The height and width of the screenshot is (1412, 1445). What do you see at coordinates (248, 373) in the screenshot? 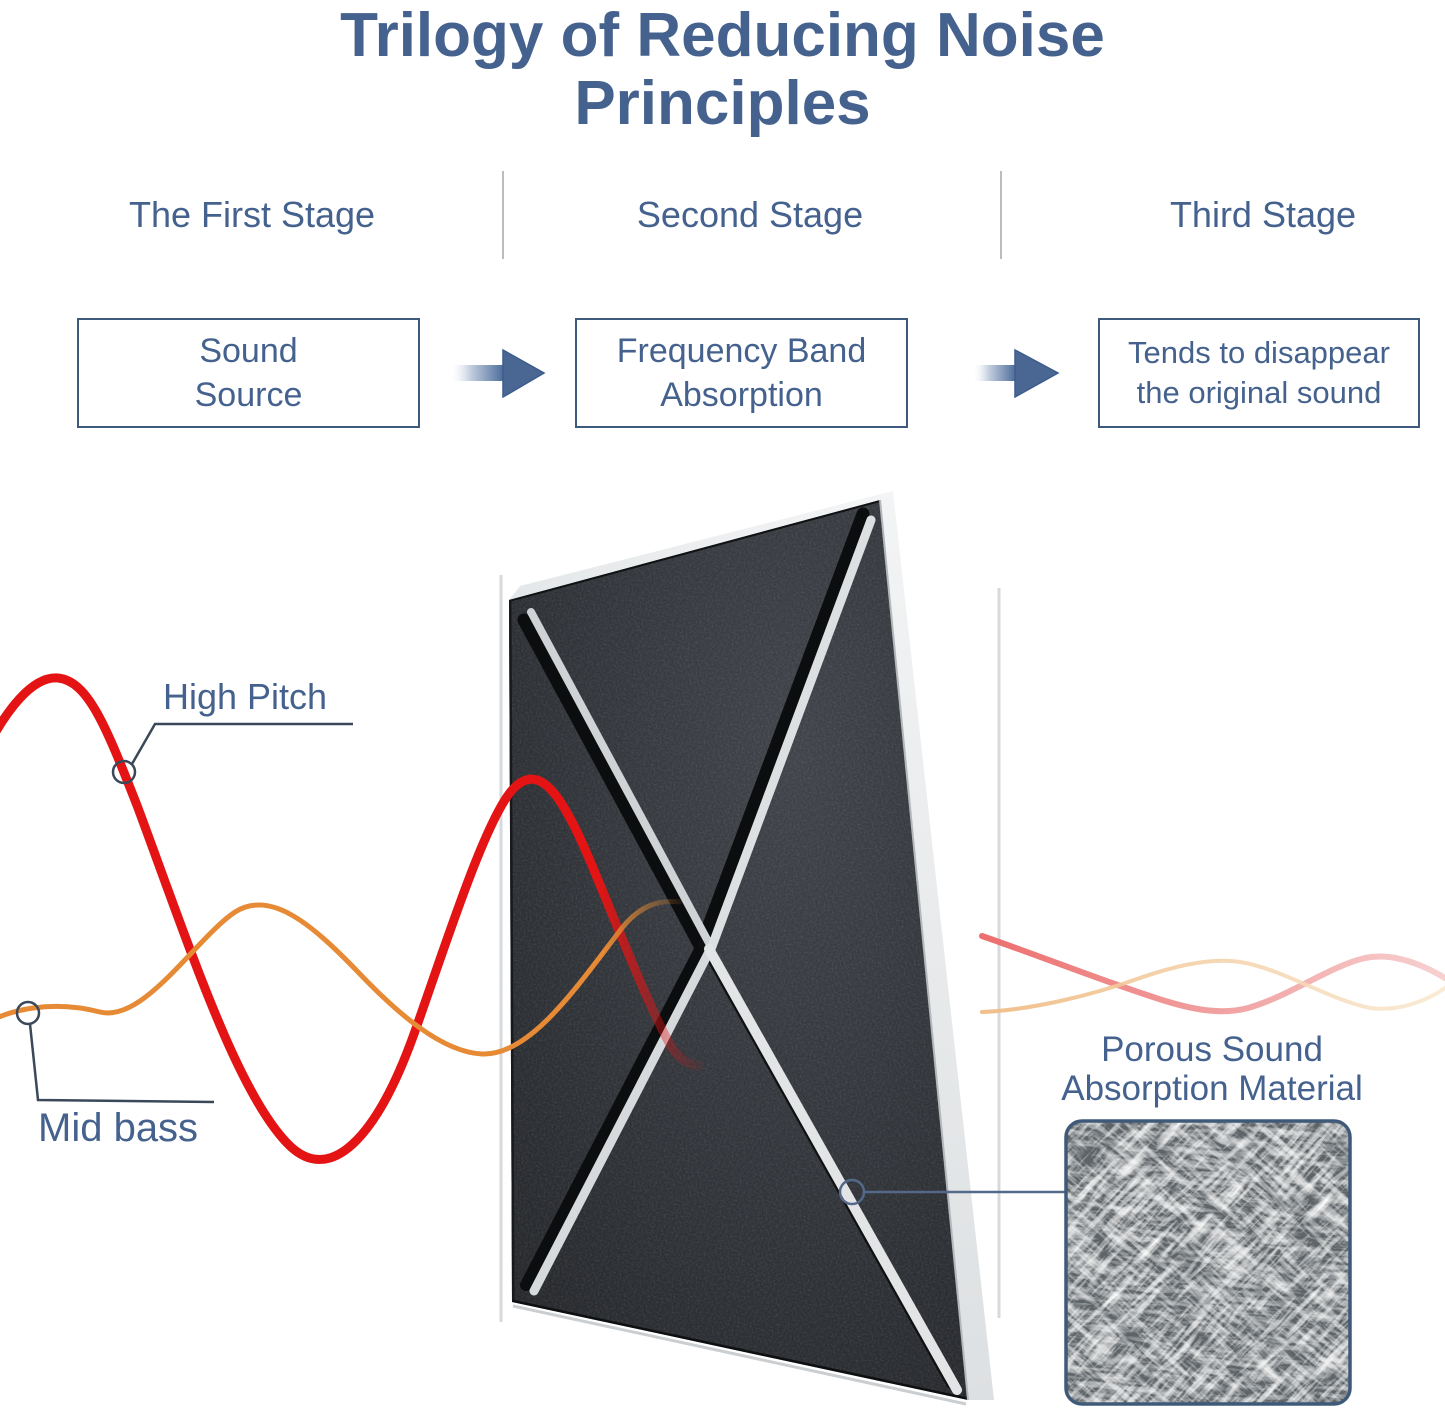
I see `flow-box-sound-source: Sound Source` at bounding box center [248, 373].